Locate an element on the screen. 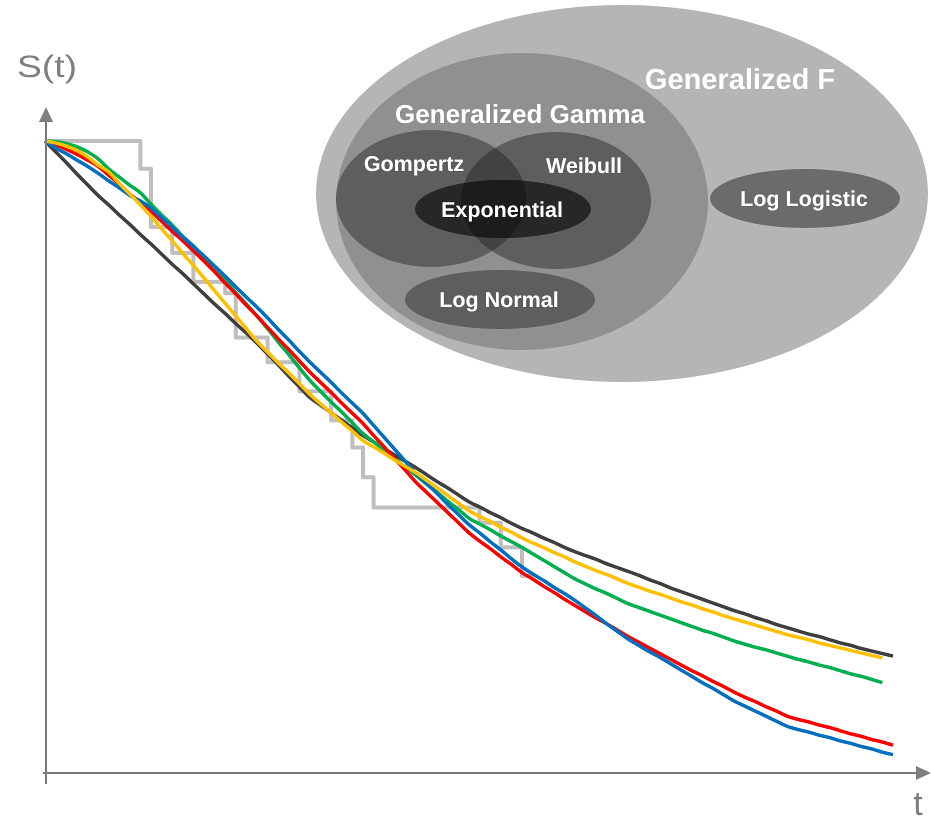 The height and width of the screenshot is (817, 931). annotation: Weibull is located at coordinates (584, 166).